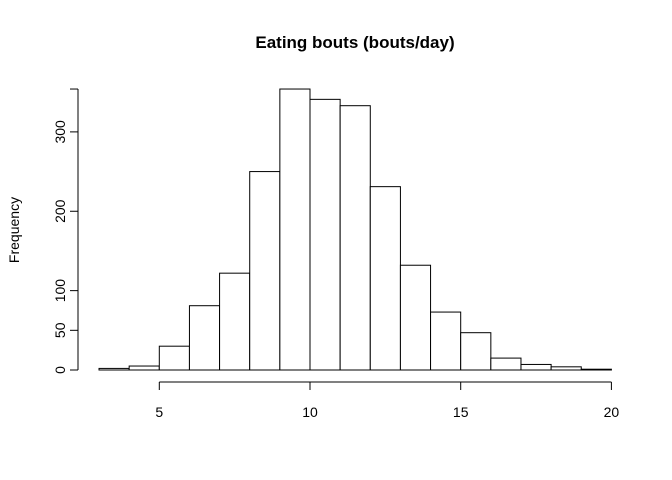  Describe the element at coordinates (461, 412) in the screenshot. I see `x-tick-label-2: 15` at that location.